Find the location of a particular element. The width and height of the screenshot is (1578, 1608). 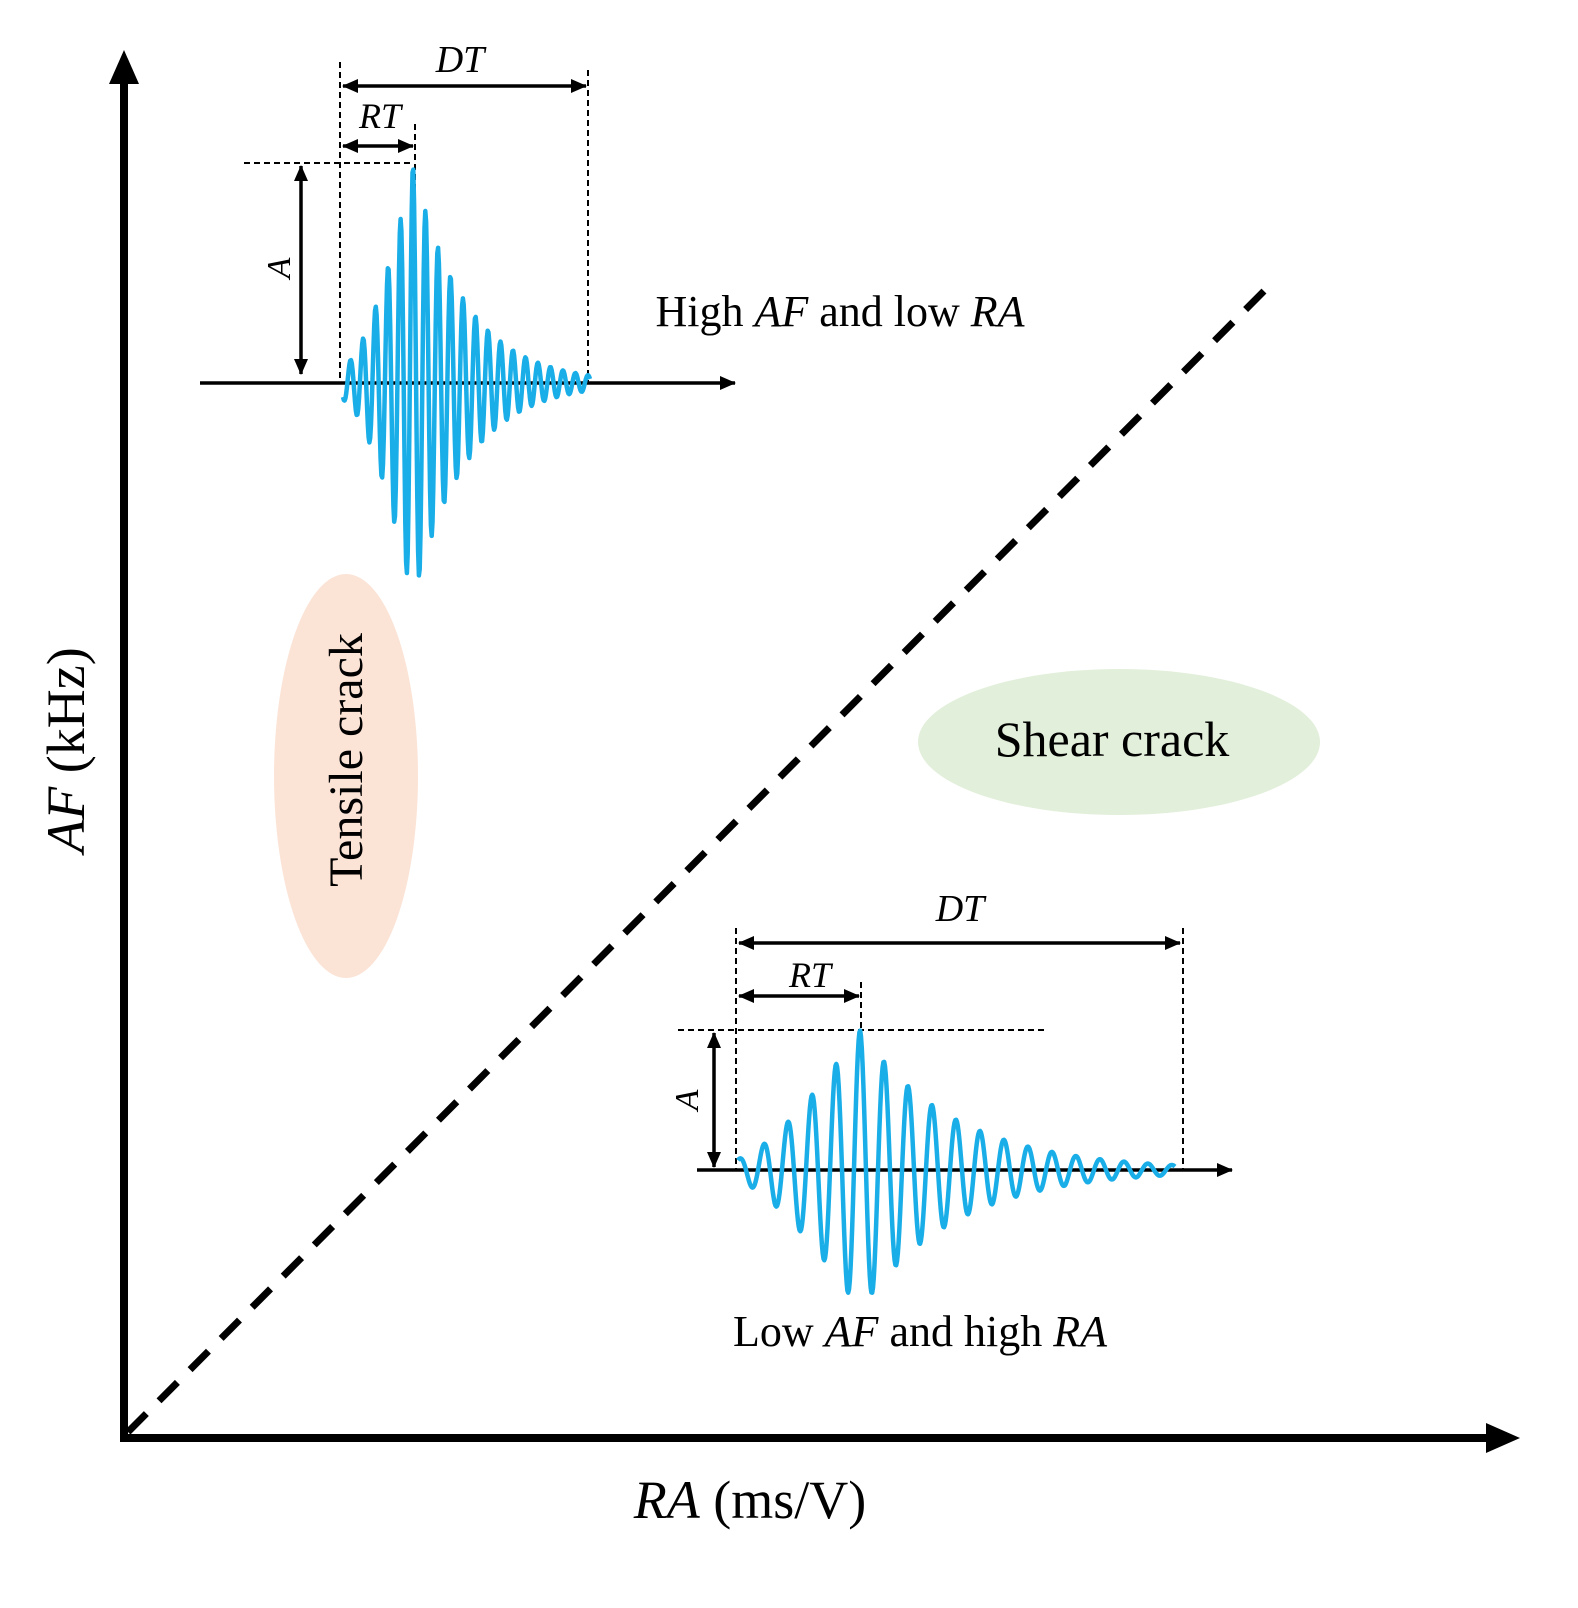

tensile-caption: High AF and low RA is located at coordinates (840, 311).